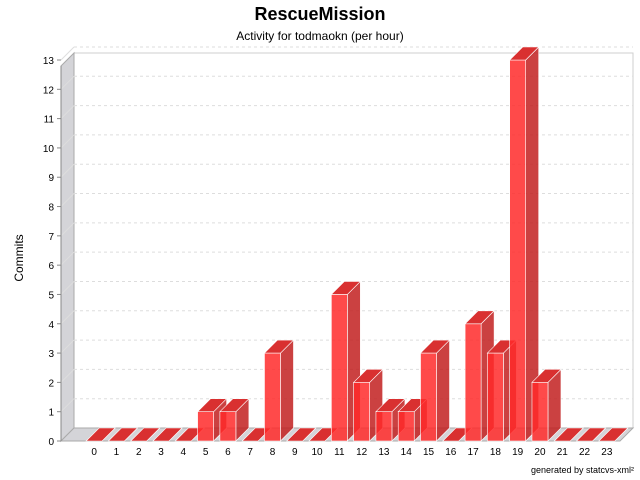  Describe the element at coordinates (384, 452) in the screenshot. I see `x-tick-label: 13` at that location.